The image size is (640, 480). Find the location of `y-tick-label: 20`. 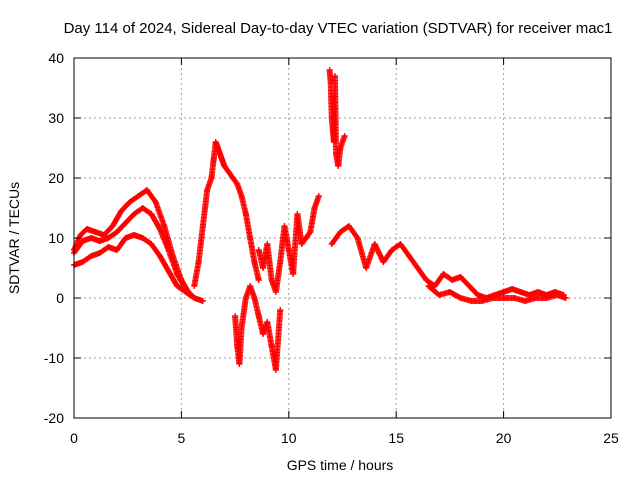

y-tick-label: 20 is located at coordinates (56, 178).